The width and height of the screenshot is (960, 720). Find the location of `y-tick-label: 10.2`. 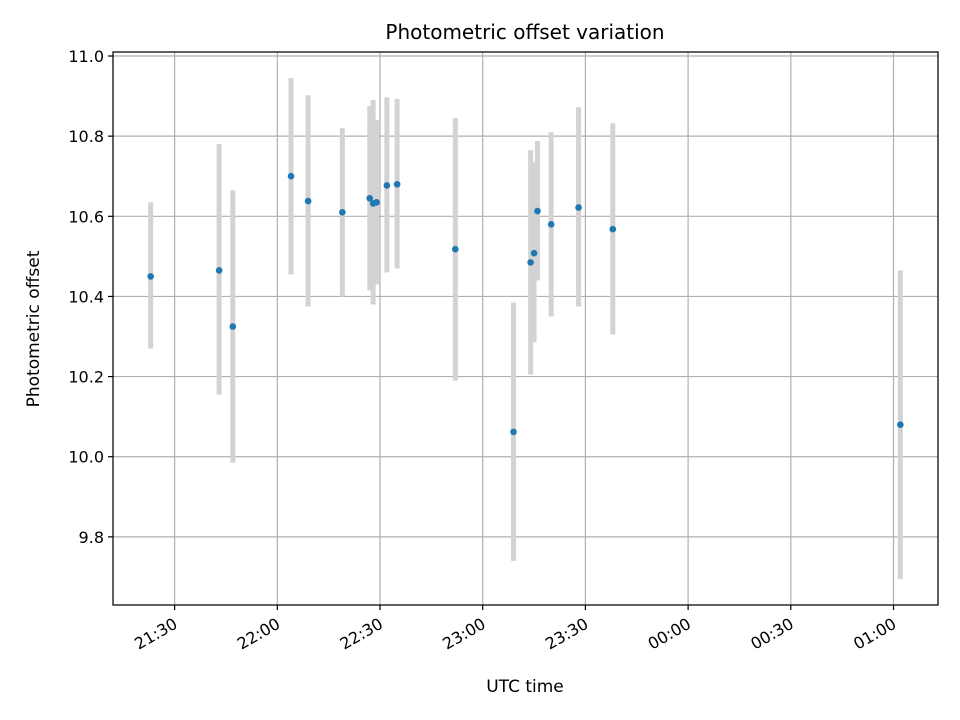

y-tick-label: 10.2 is located at coordinates (86, 377).